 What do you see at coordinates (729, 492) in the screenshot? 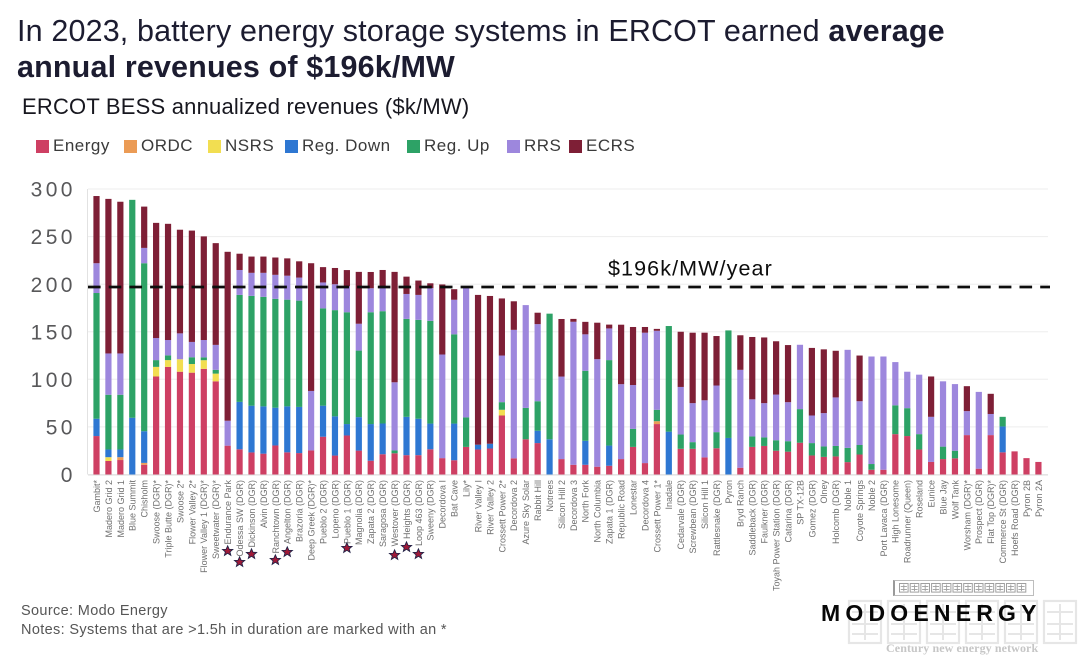
I see `svg-text: Pyron` at bounding box center [729, 492].